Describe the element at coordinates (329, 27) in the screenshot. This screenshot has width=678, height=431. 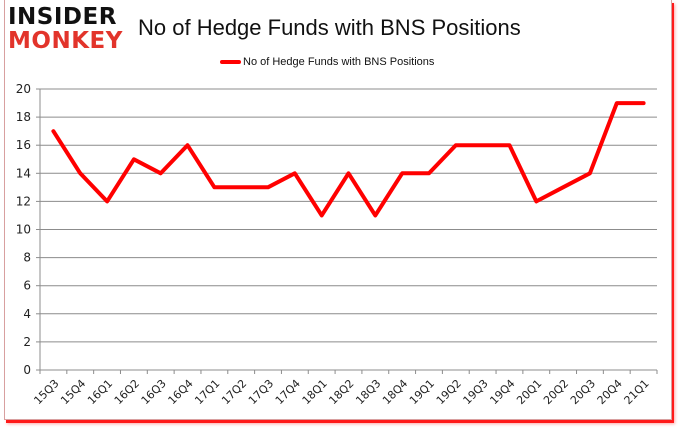
I see `chart-title: No of Hedge Funds with BNS Positions` at that location.